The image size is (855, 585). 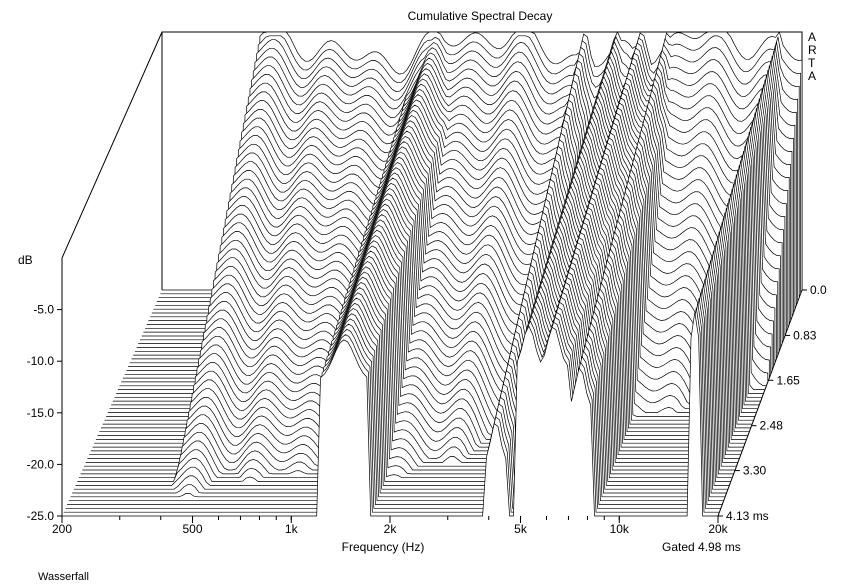 I want to click on y-tick-label: -5.0, so click(x=43, y=310).